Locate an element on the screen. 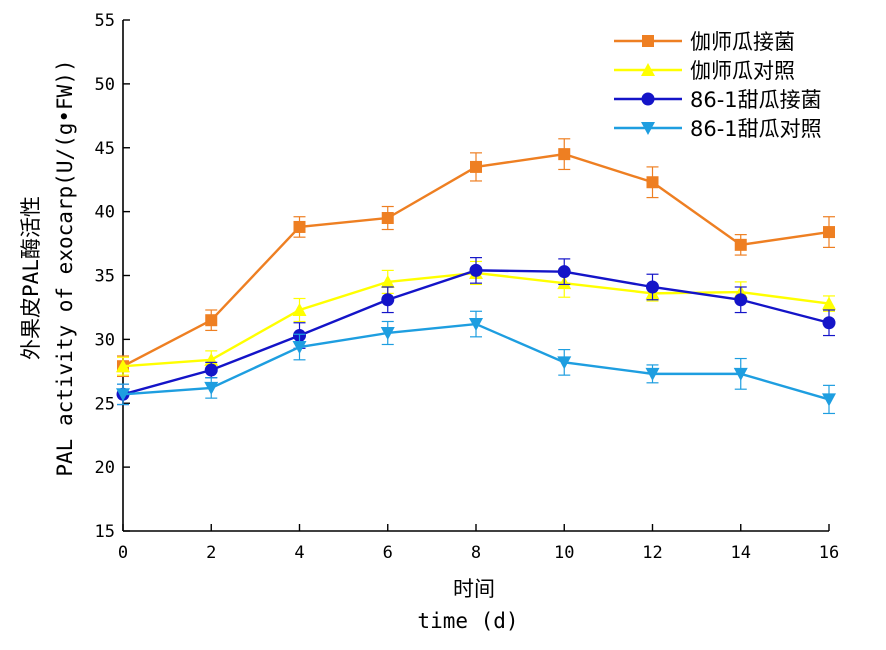 Image resolution: width=886 pixels, height=650 pixels. x-tick-label: 16 is located at coordinates (829, 553).